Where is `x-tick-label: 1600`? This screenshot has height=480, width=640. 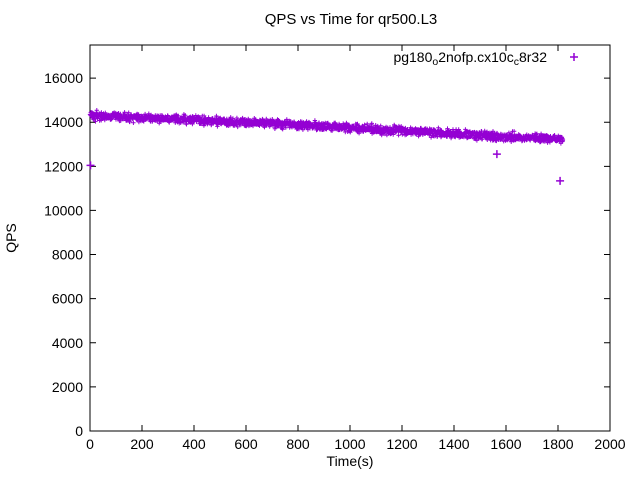 x-tick-label: 1600 is located at coordinates (505, 444).